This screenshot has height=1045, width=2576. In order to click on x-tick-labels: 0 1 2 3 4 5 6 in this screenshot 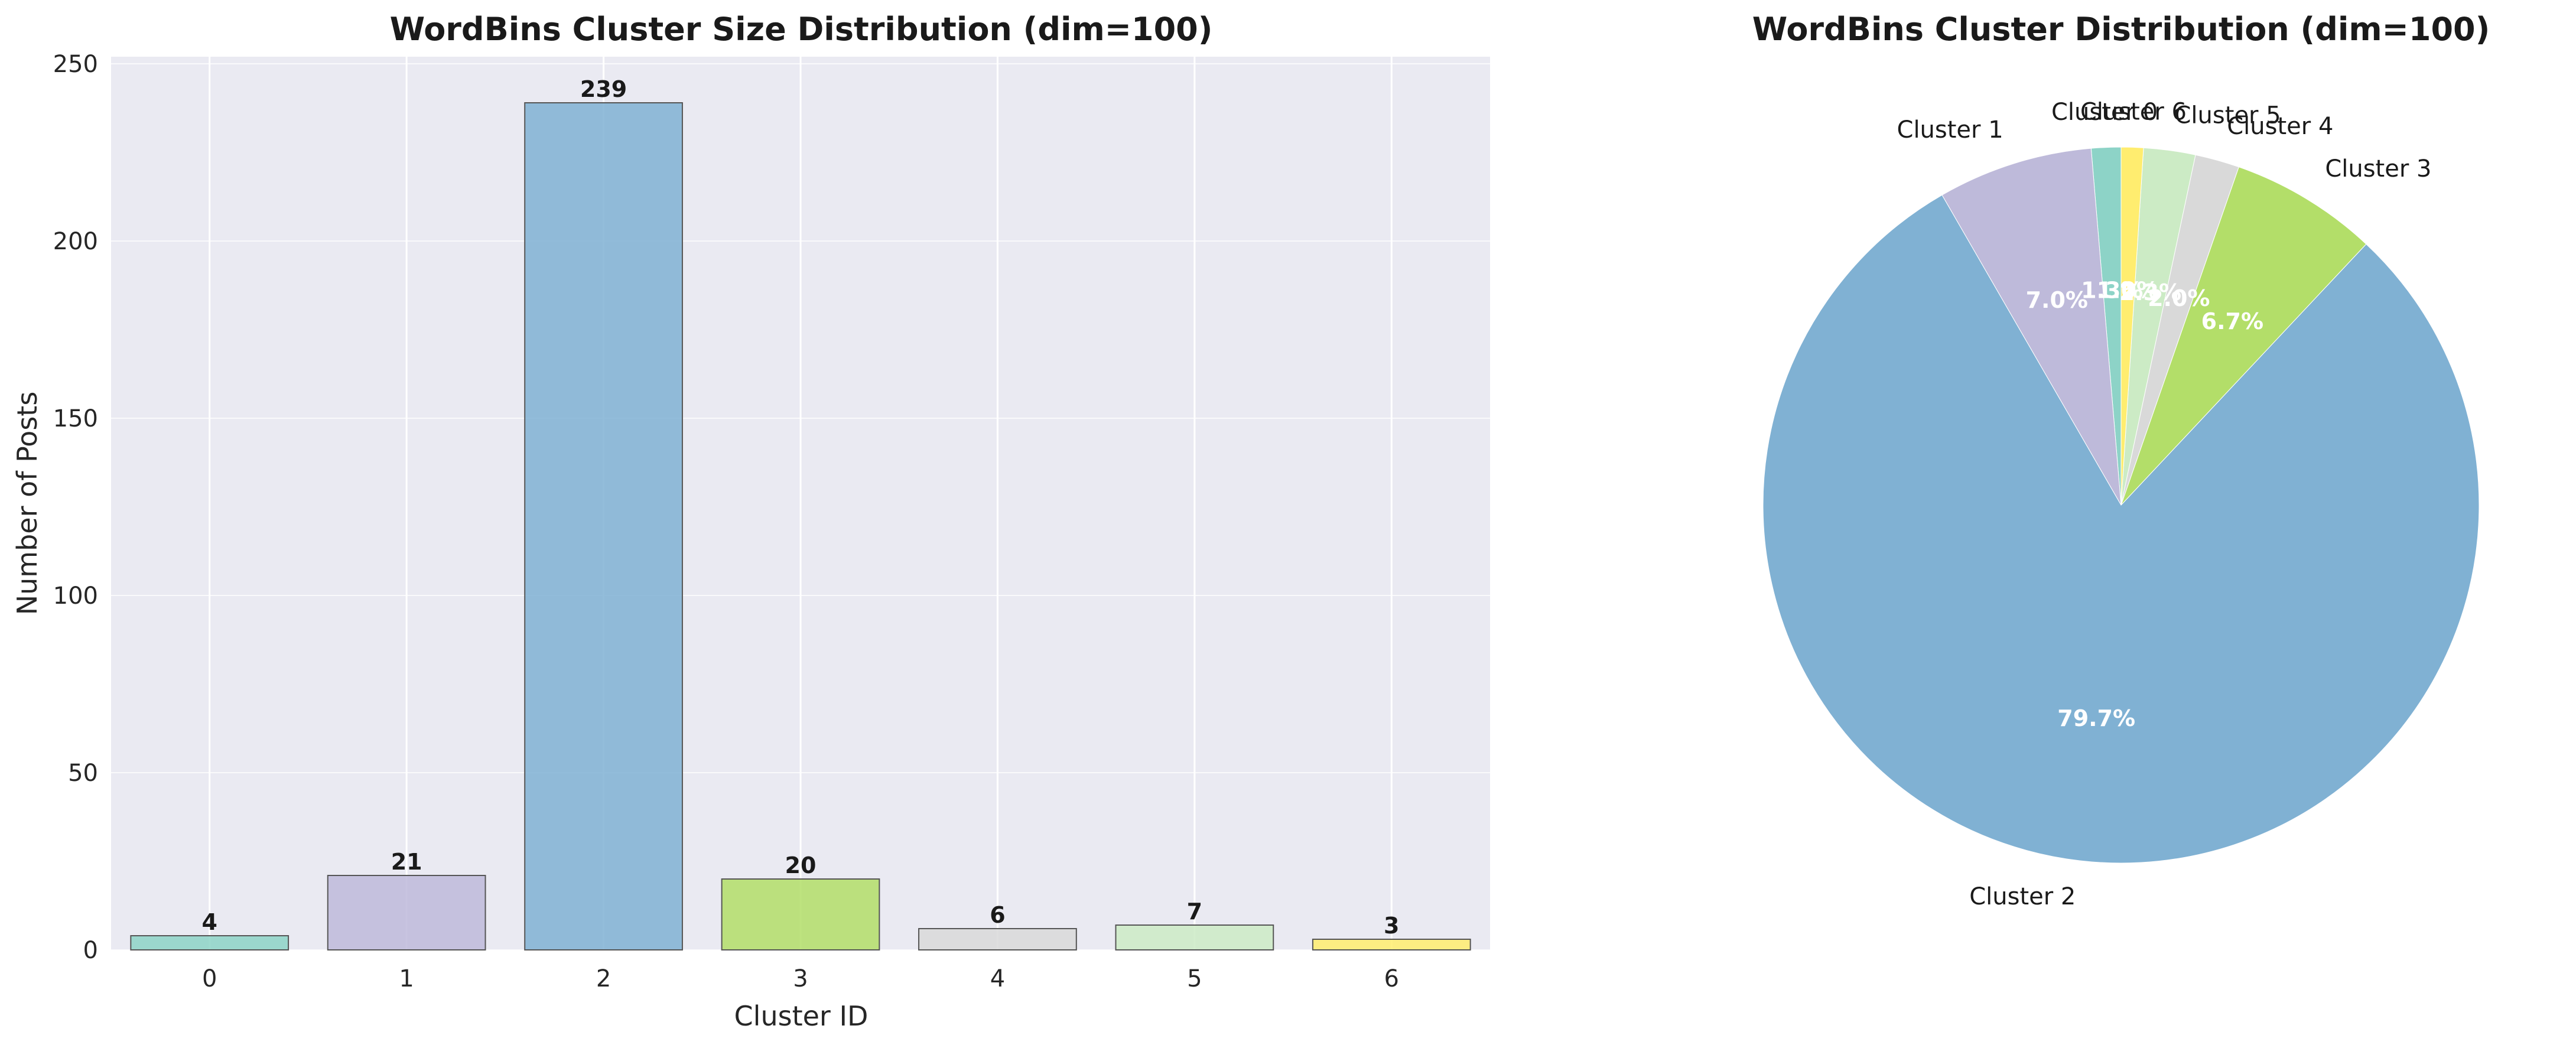, I will do `click(800, 978)`.